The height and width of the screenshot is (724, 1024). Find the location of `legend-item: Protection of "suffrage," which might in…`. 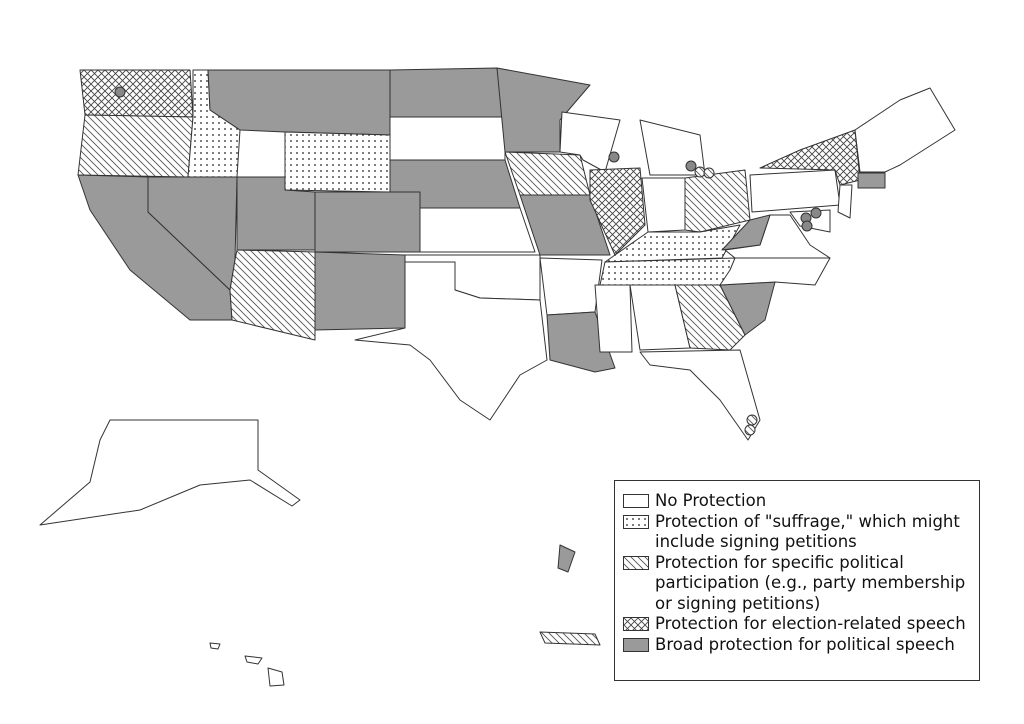

legend-item: Protection of "suffrage," which might in… is located at coordinates (797, 532).